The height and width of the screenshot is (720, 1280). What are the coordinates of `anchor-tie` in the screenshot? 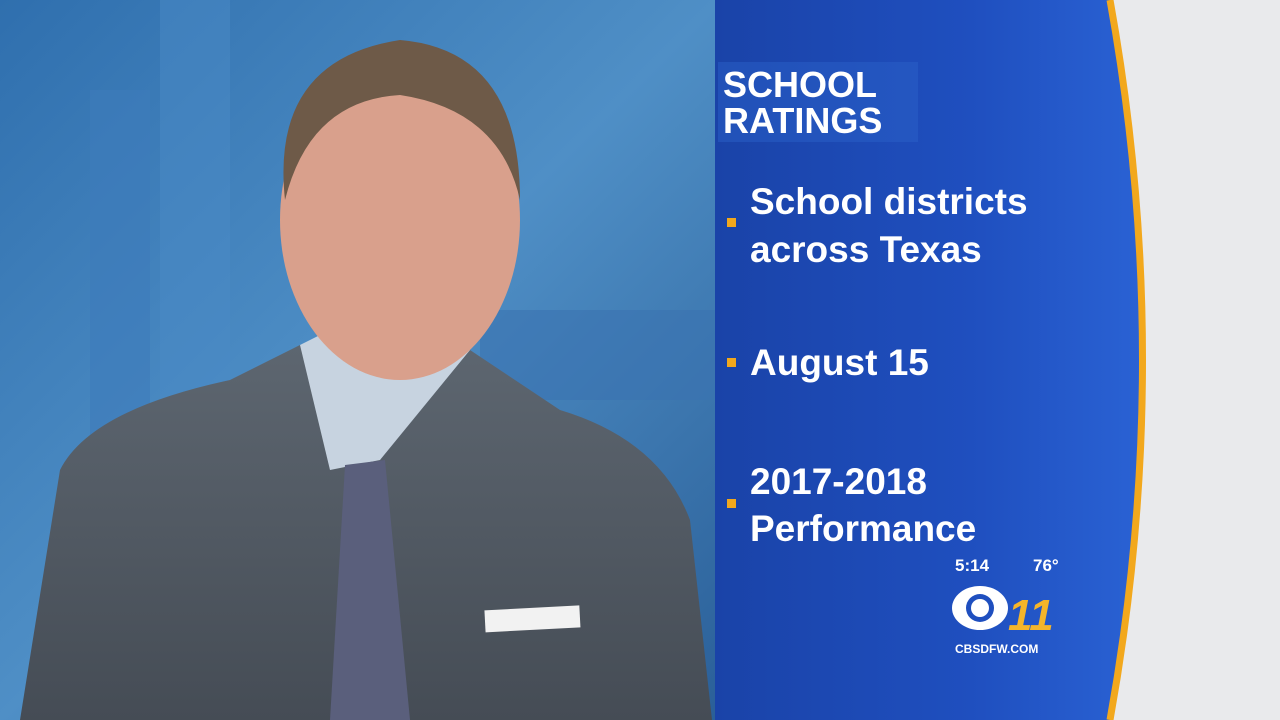 It's located at (370, 590).